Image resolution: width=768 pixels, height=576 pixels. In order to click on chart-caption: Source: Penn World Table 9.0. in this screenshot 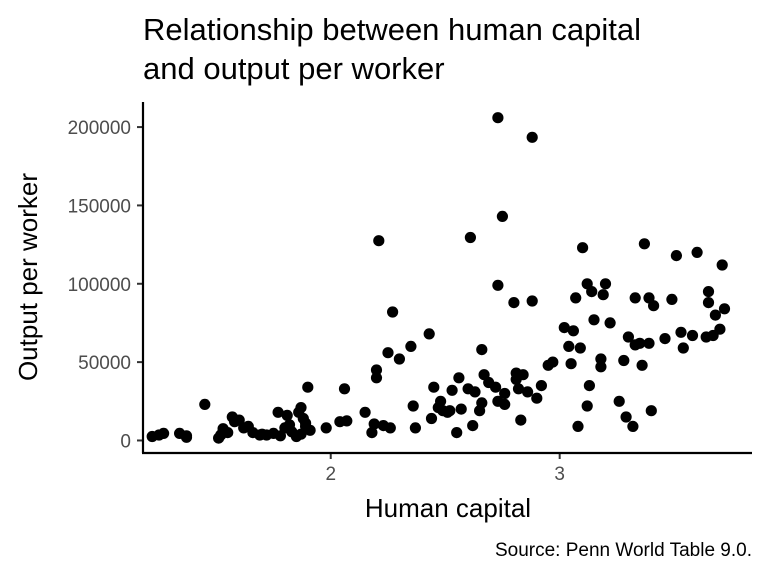, I will do `click(623, 550)`.